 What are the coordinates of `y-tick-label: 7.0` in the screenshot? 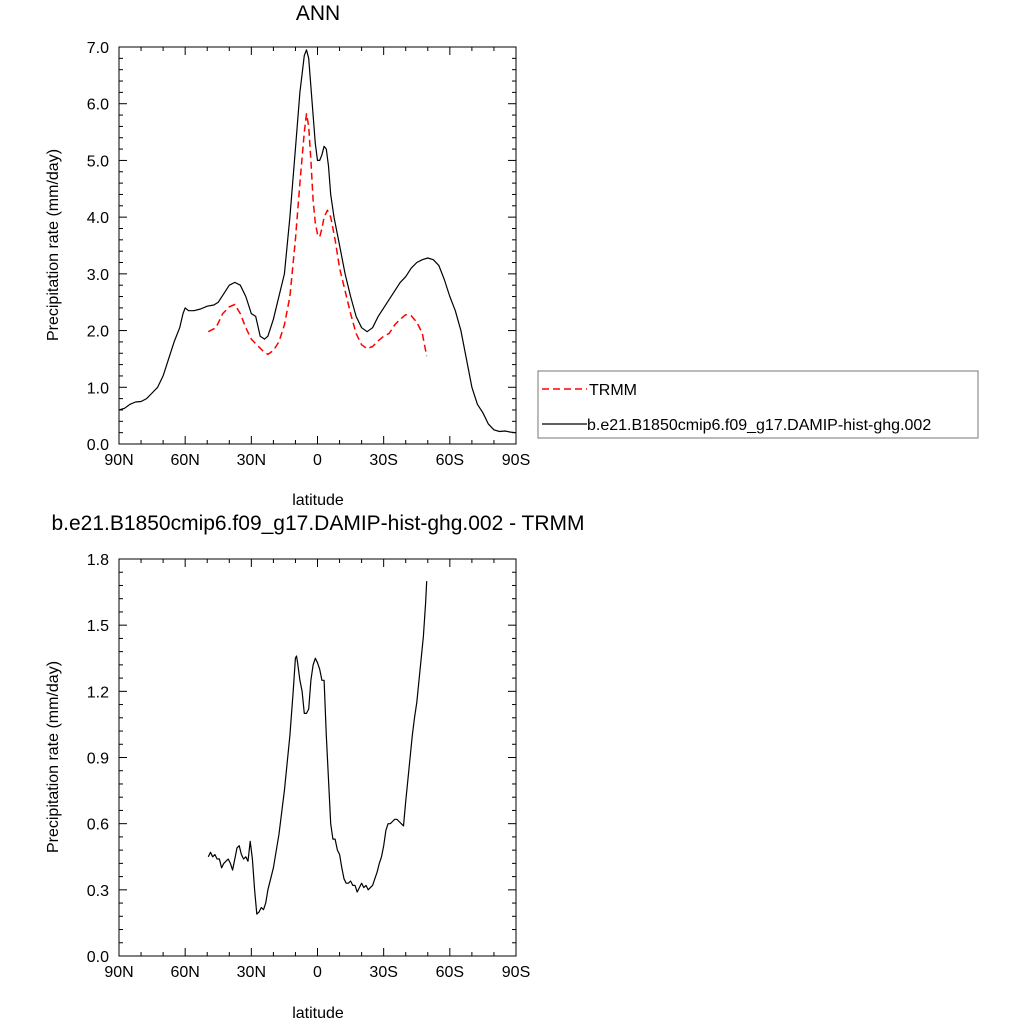 It's located at (98, 48).